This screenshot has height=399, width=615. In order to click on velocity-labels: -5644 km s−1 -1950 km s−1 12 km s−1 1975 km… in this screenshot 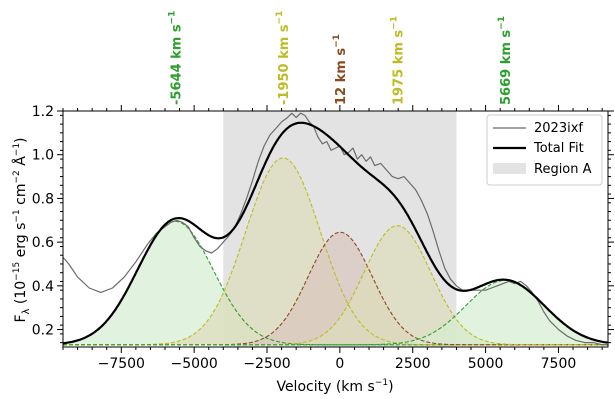, I will do `click(340, 58)`.